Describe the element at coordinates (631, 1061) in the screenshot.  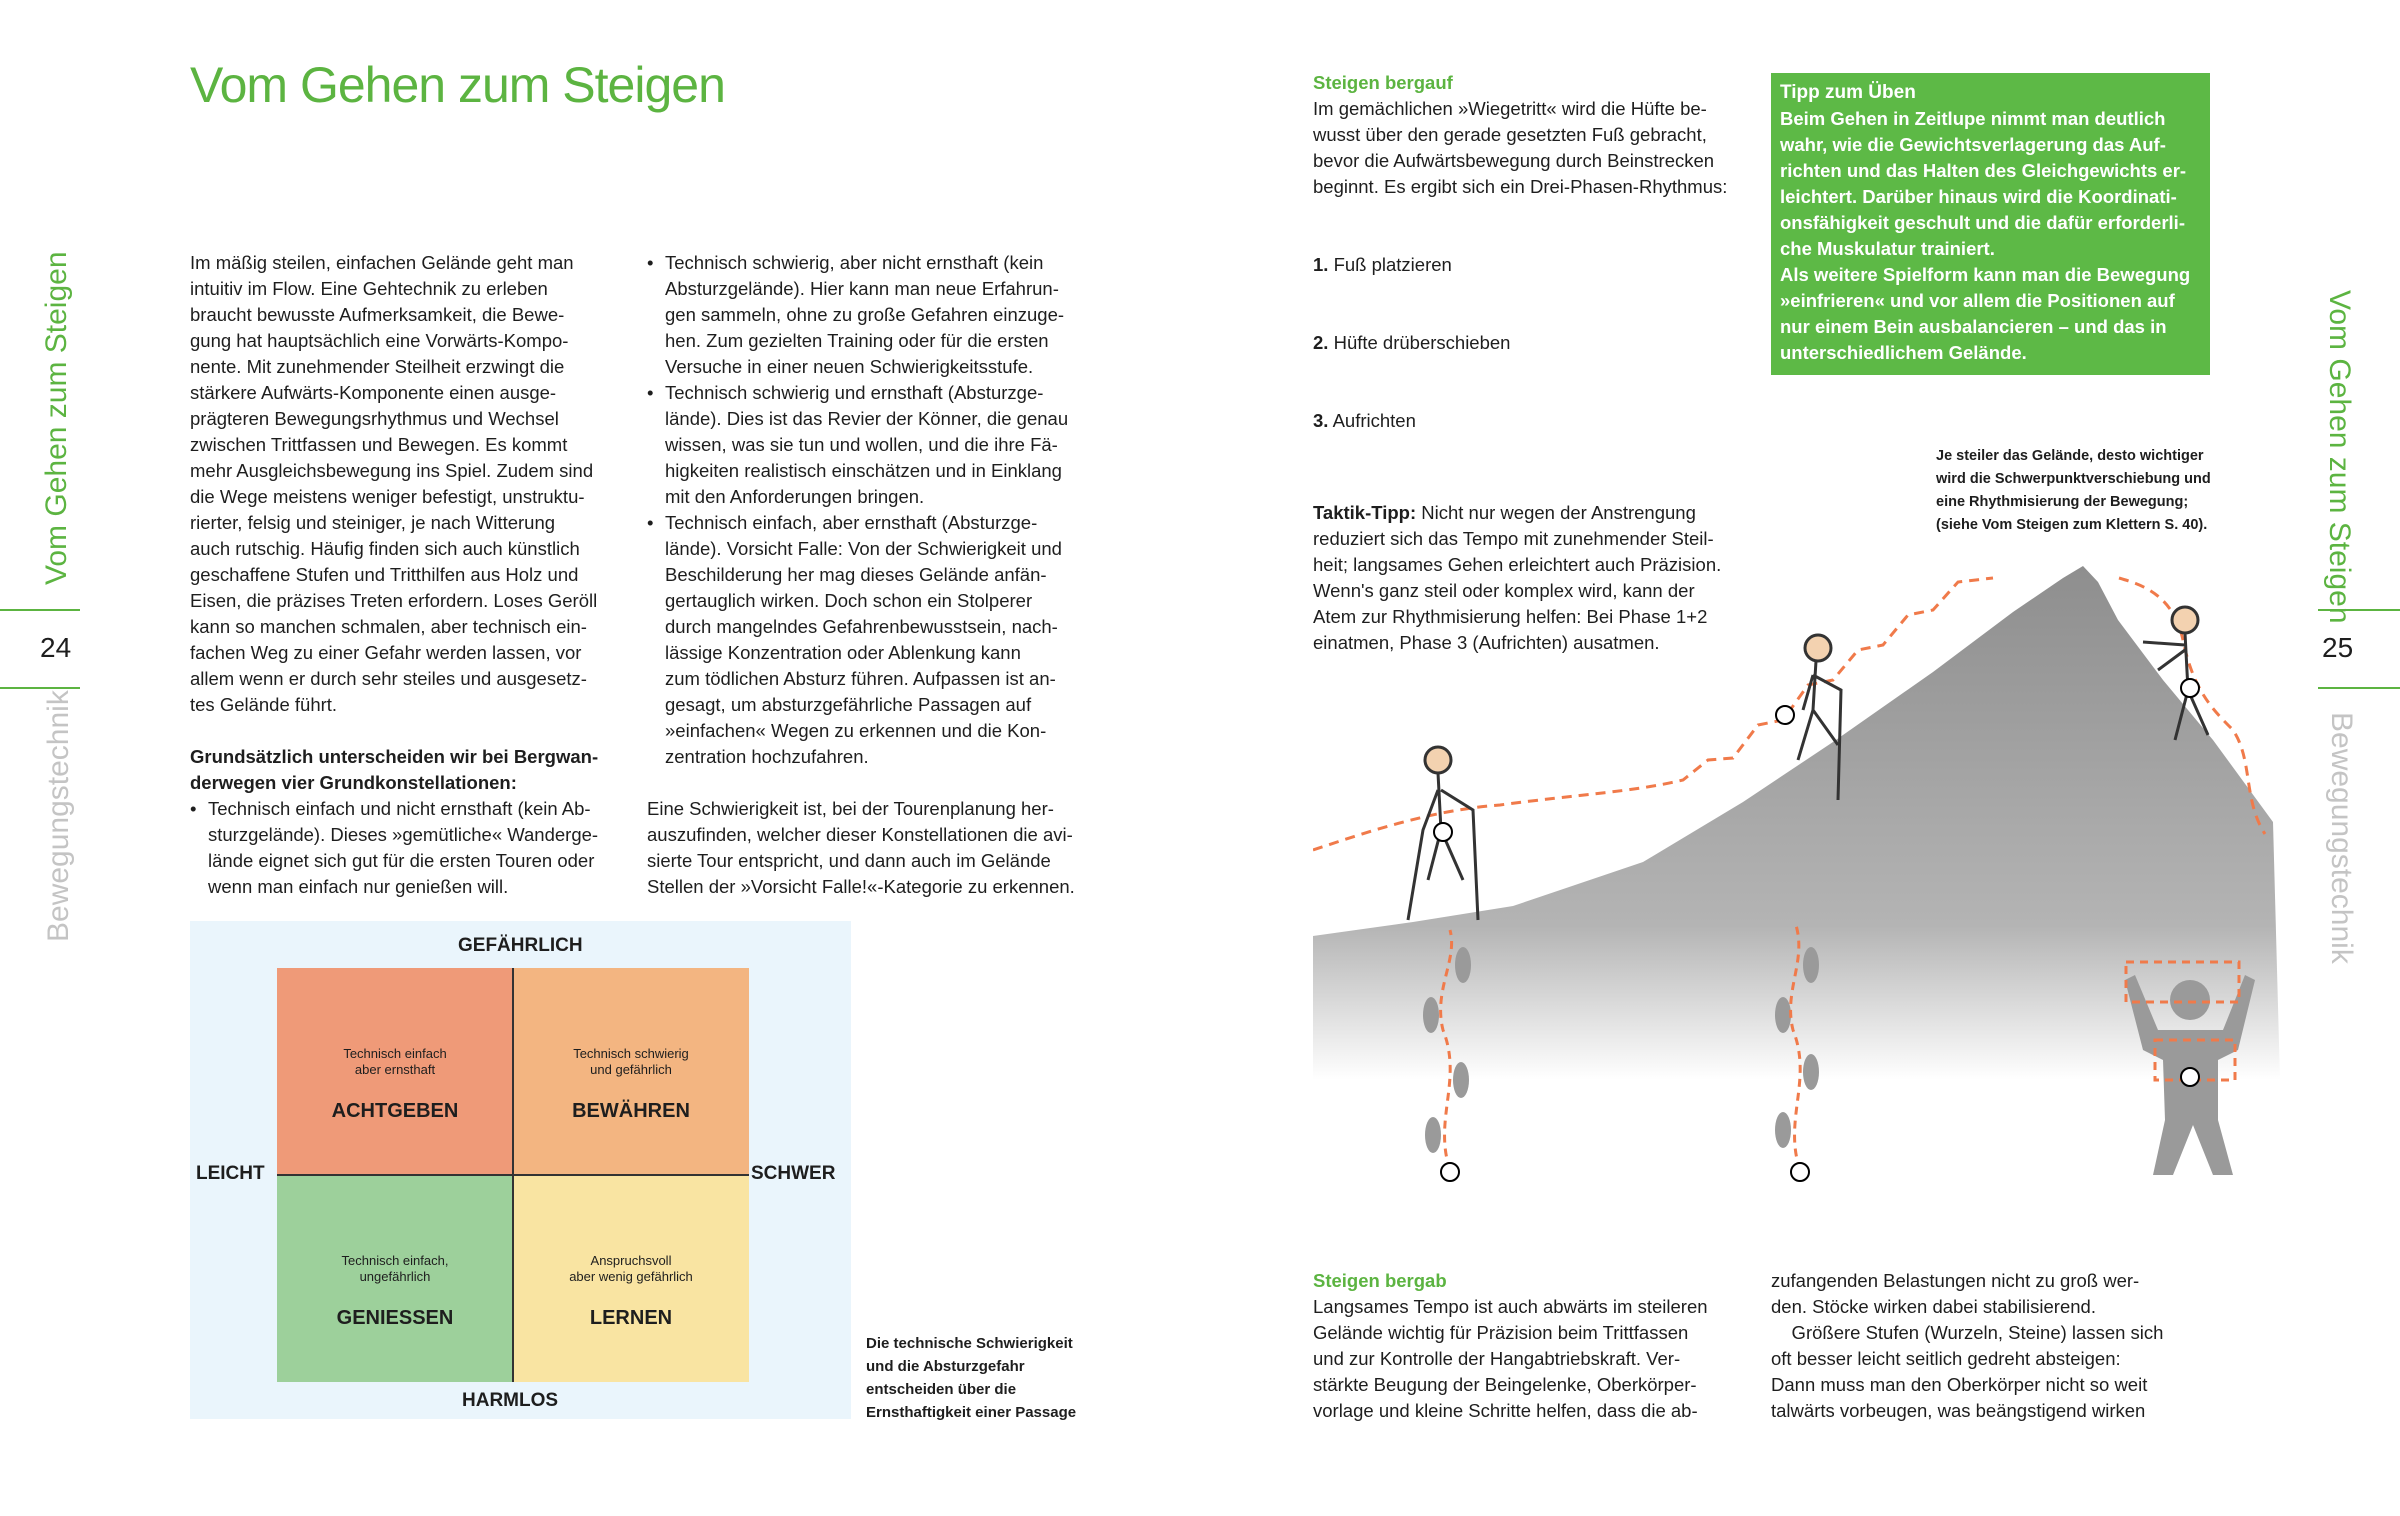
I see `cell-description: Technisch schwierig und gefährlich` at that location.